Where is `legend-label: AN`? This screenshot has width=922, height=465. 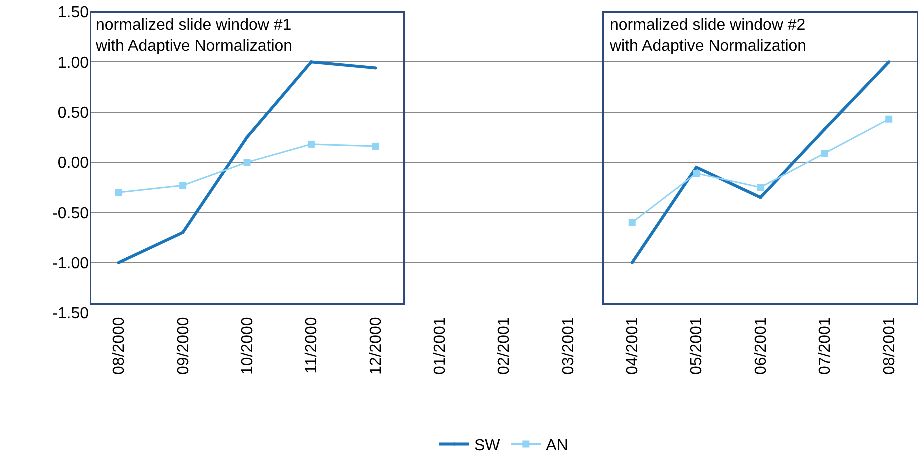 legend-label: AN is located at coordinates (557, 446).